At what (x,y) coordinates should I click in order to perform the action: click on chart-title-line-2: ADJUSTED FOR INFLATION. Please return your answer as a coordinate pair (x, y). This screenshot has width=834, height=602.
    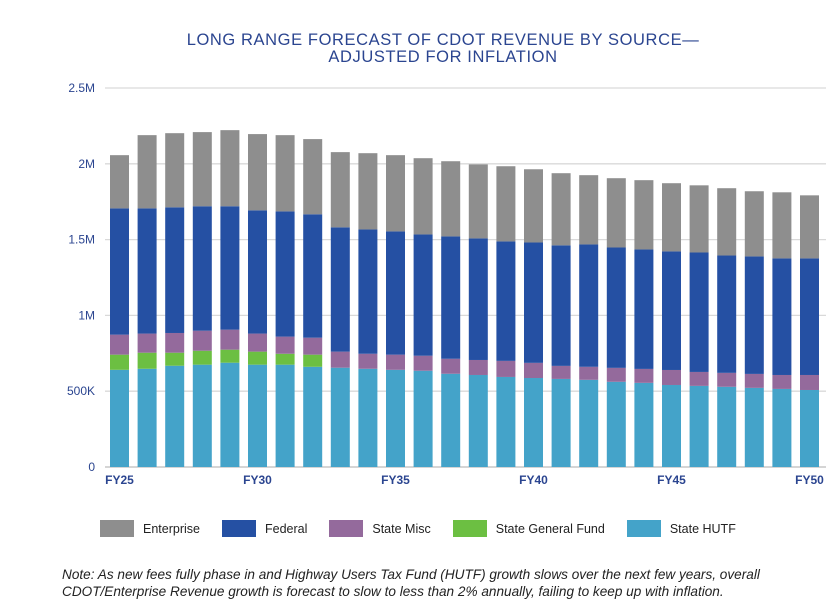
    Looking at the image, I should click on (443, 57).